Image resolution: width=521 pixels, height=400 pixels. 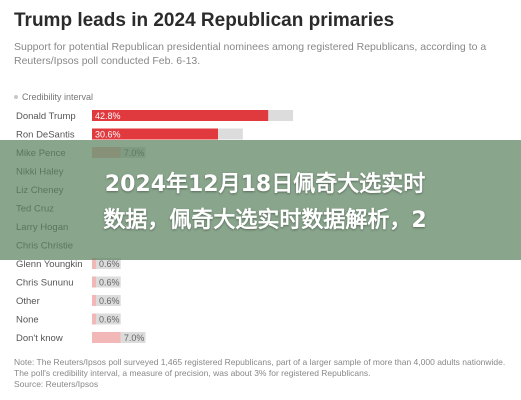 What do you see at coordinates (45, 283) in the screenshot?
I see `category-label: Chris Sununu` at bounding box center [45, 283].